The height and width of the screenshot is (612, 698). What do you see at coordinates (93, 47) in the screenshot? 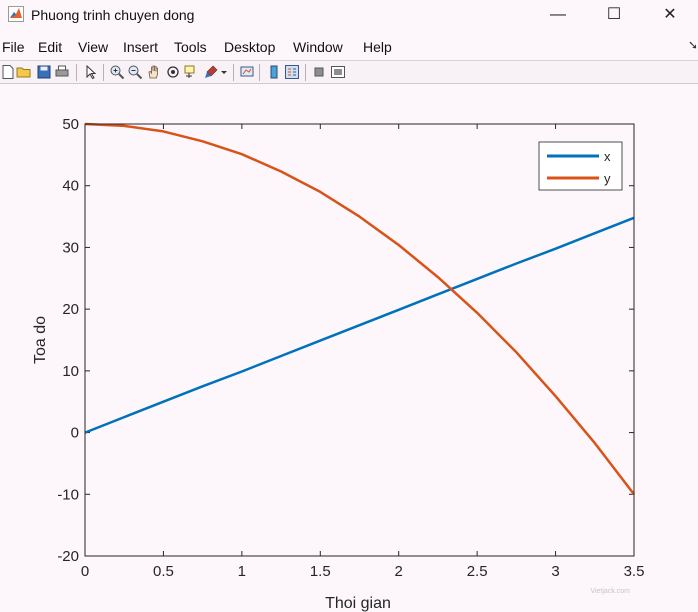
I see `menu-view: View` at bounding box center [93, 47].